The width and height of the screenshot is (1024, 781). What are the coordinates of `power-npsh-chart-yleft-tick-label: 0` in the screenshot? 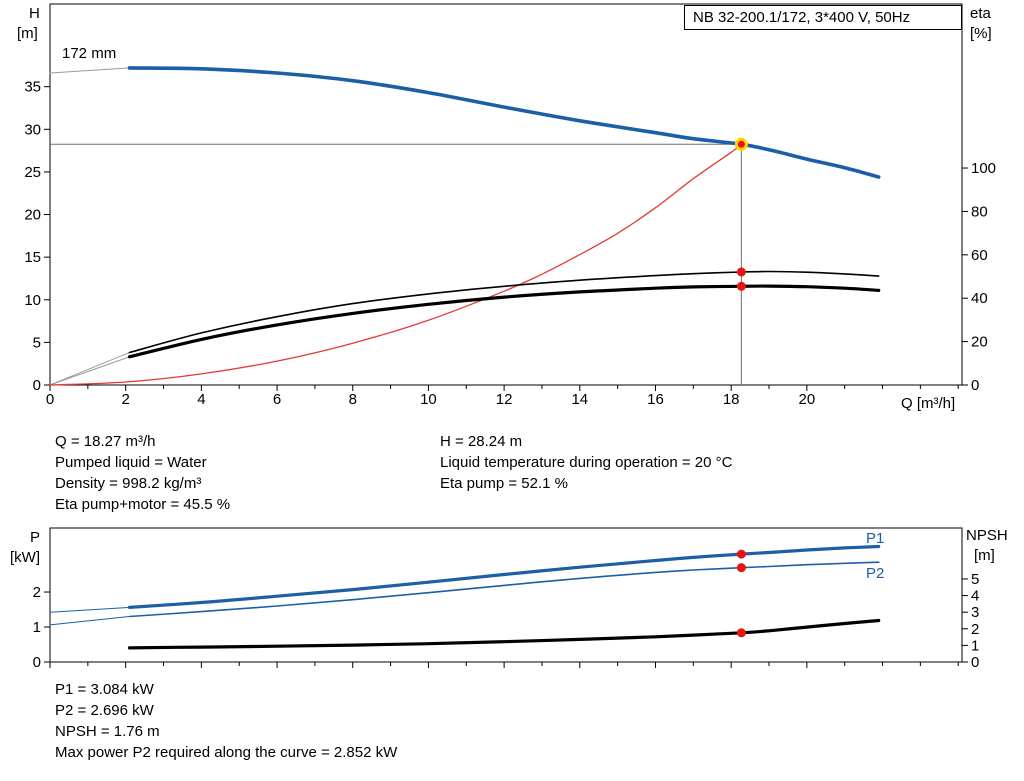 It's located at (37, 662).